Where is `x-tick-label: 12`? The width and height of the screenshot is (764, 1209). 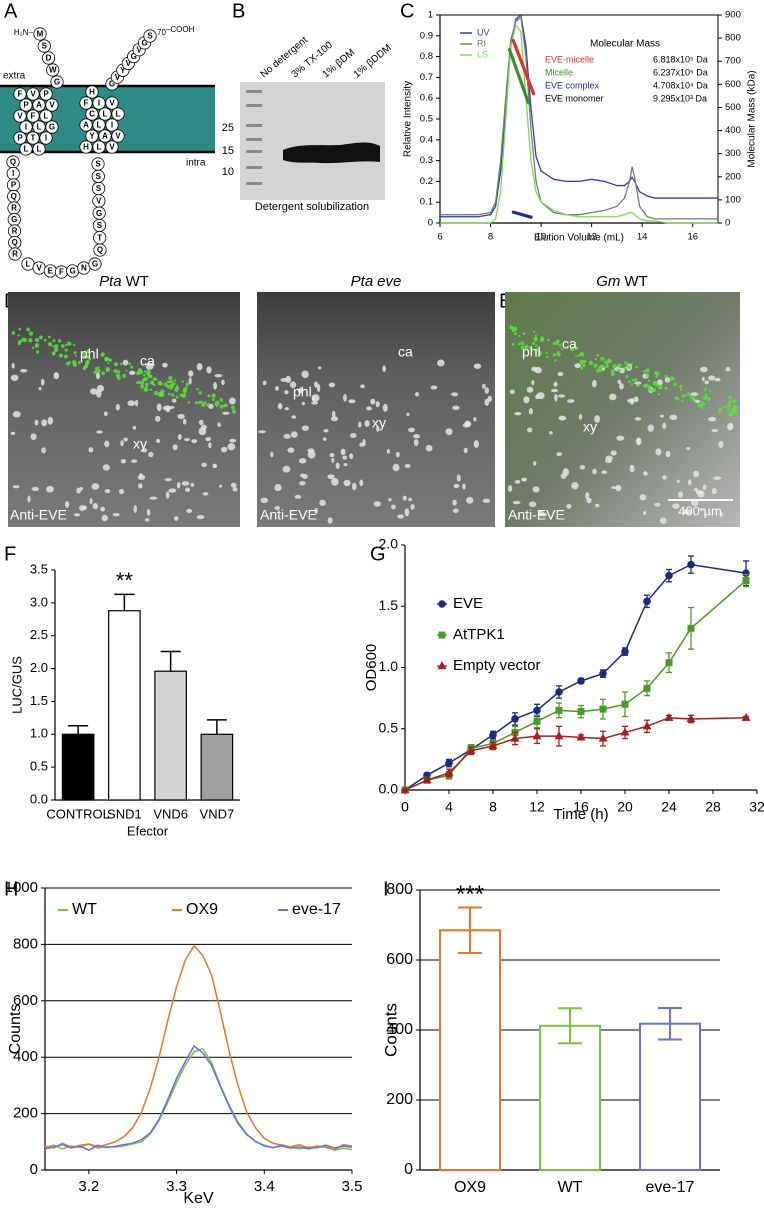 x-tick-label: 12 is located at coordinates (591, 237).